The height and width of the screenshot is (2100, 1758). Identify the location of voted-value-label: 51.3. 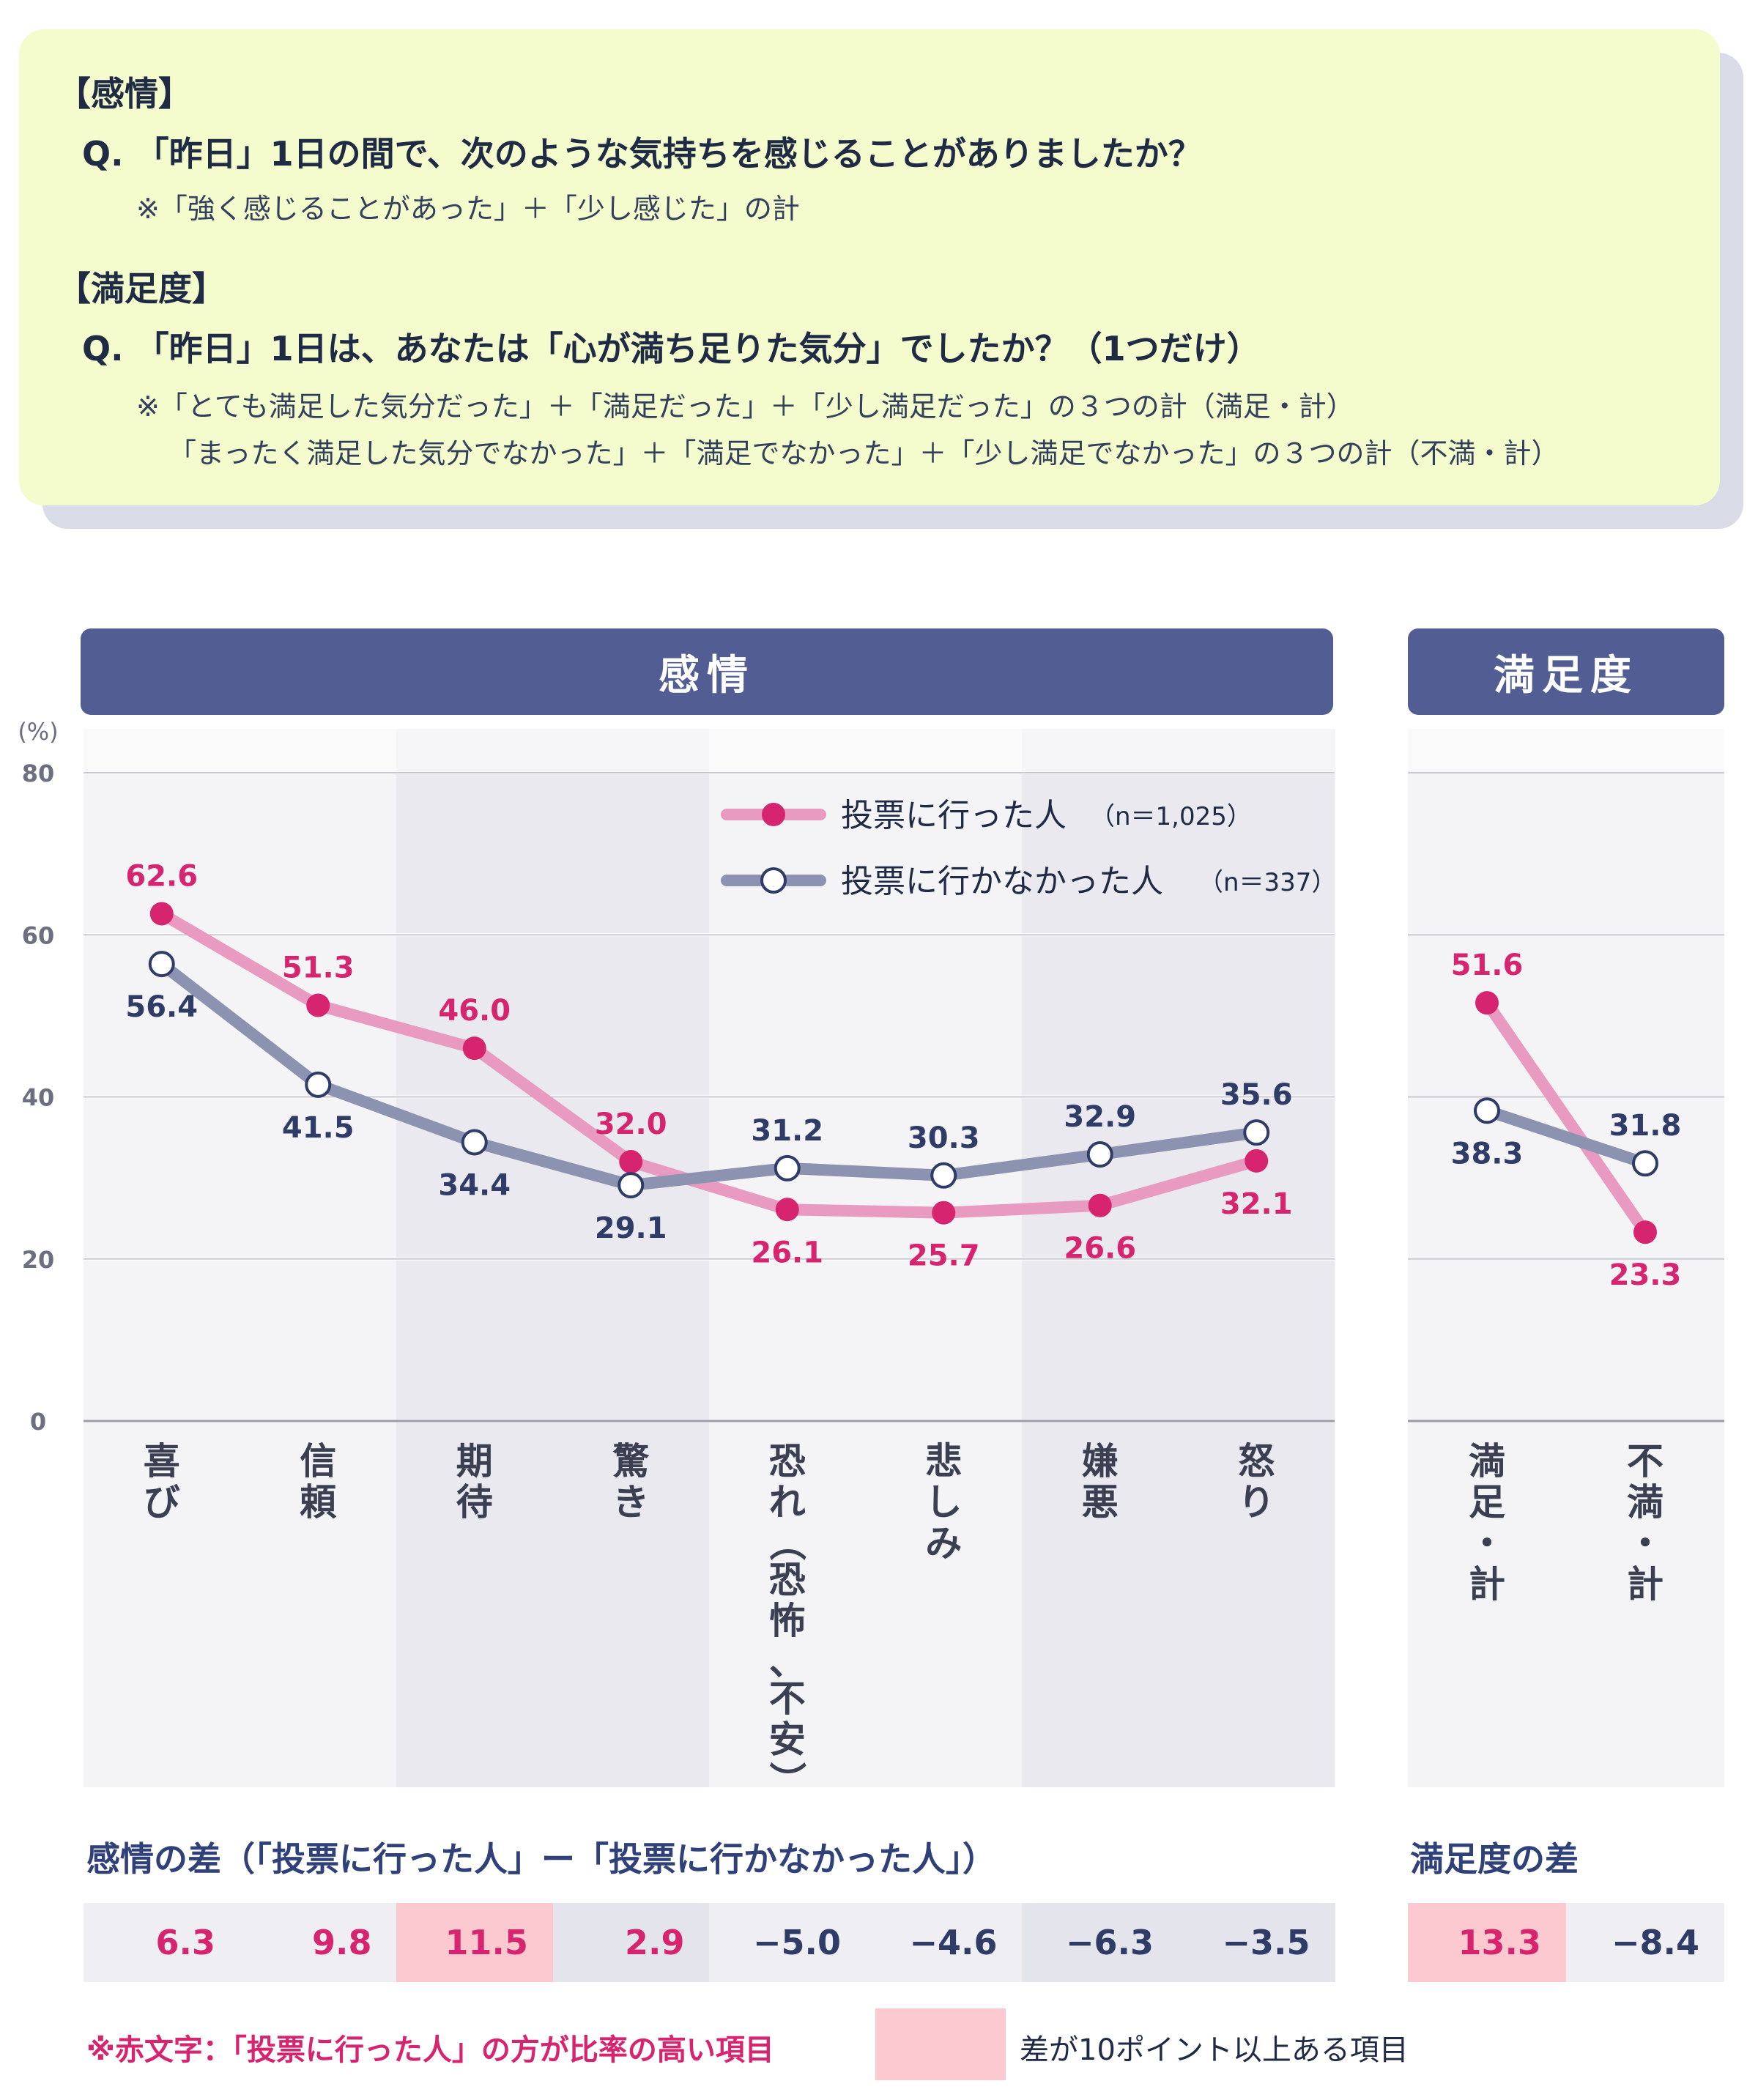
(318, 967).